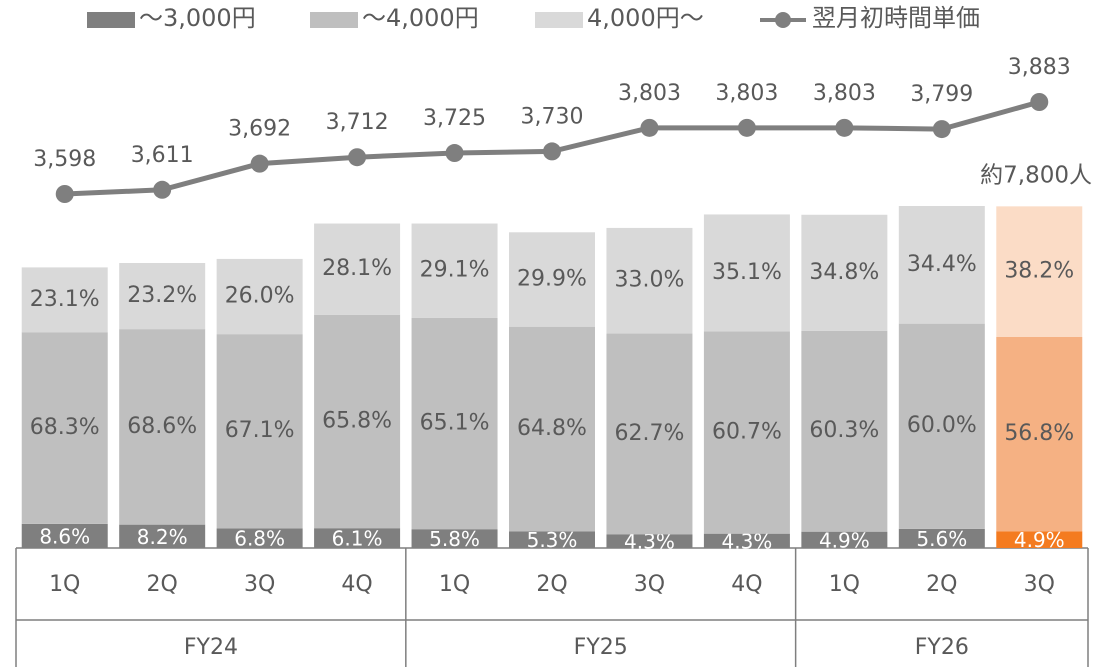 This screenshot has width=1094, height=667. I want to click on data-label: 35.1%, so click(747, 272).